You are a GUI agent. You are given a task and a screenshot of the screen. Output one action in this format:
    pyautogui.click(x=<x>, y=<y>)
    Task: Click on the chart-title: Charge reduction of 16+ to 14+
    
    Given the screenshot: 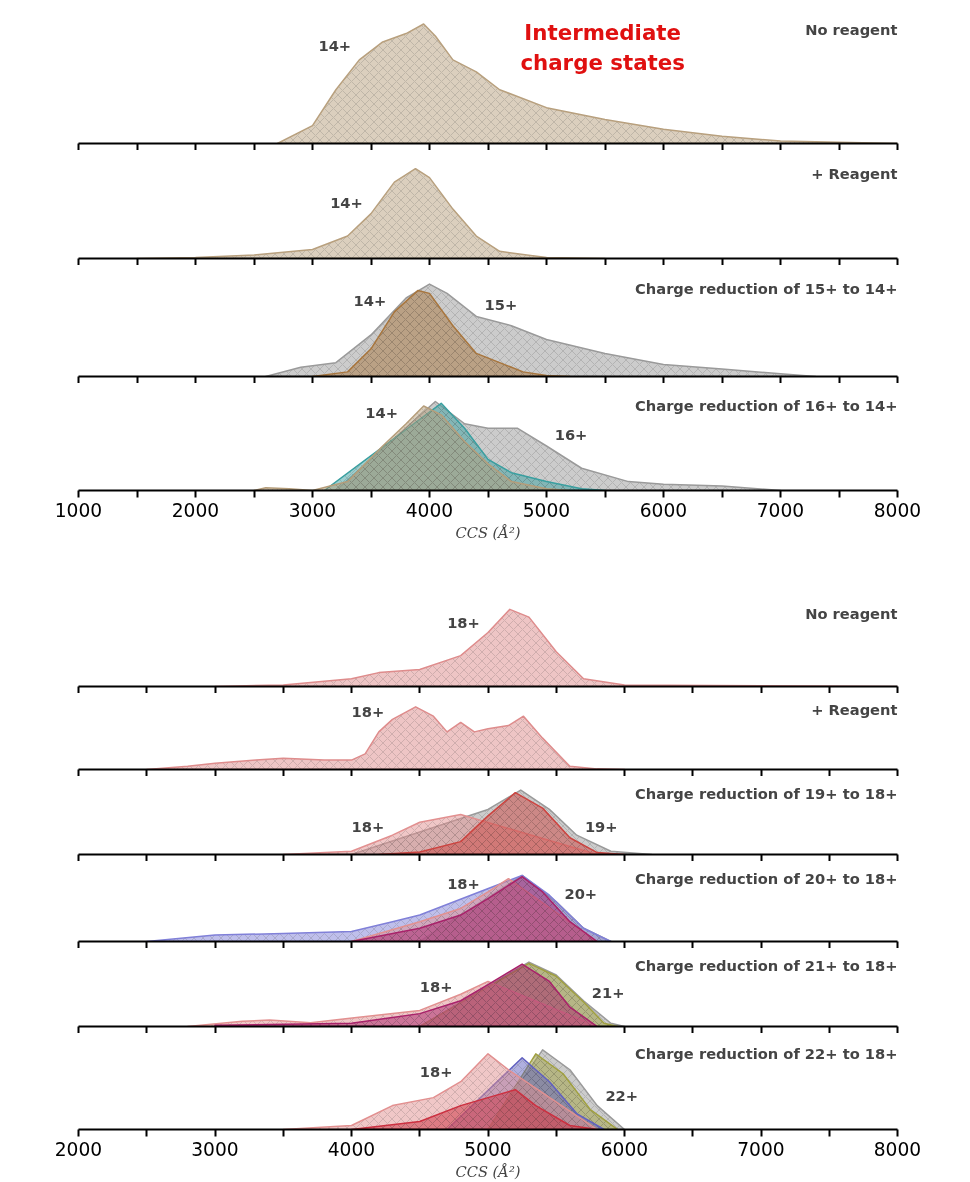 What is the action you would take?
    pyautogui.click(x=766, y=406)
    